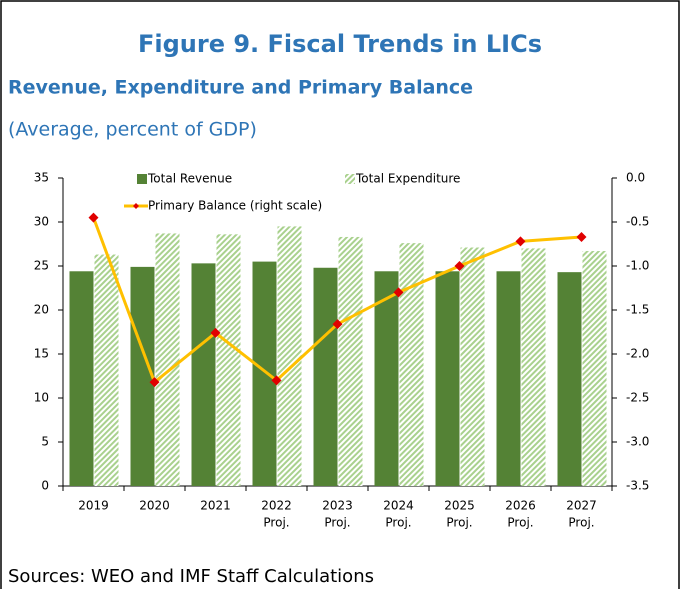 Image resolution: width=680 pixels, height=593 pixels. I want to click on y-tick-label: 30, so click(41, 222).